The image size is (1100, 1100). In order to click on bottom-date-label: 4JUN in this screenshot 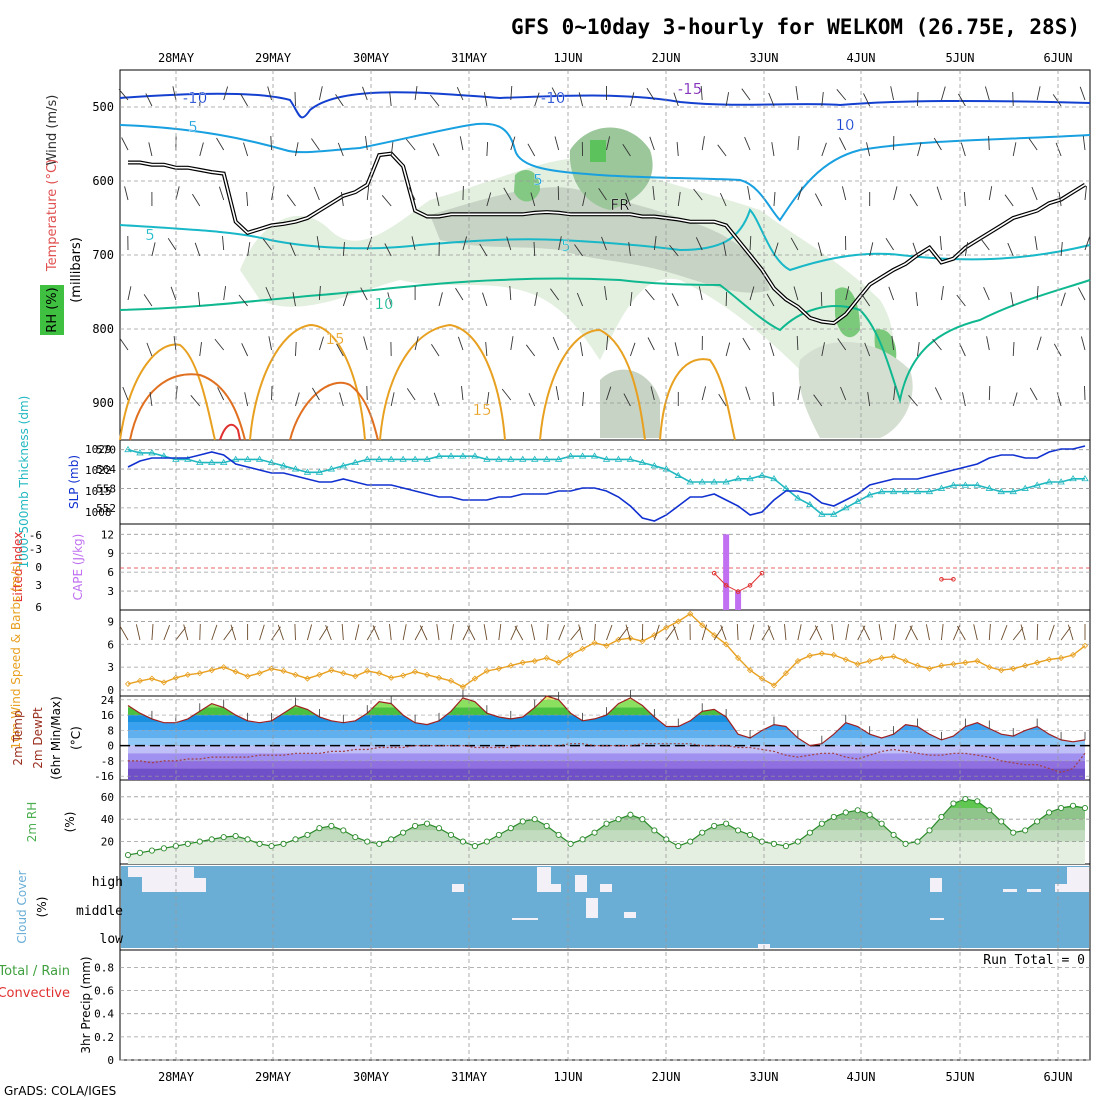, I will do `click(861, 1077)`.